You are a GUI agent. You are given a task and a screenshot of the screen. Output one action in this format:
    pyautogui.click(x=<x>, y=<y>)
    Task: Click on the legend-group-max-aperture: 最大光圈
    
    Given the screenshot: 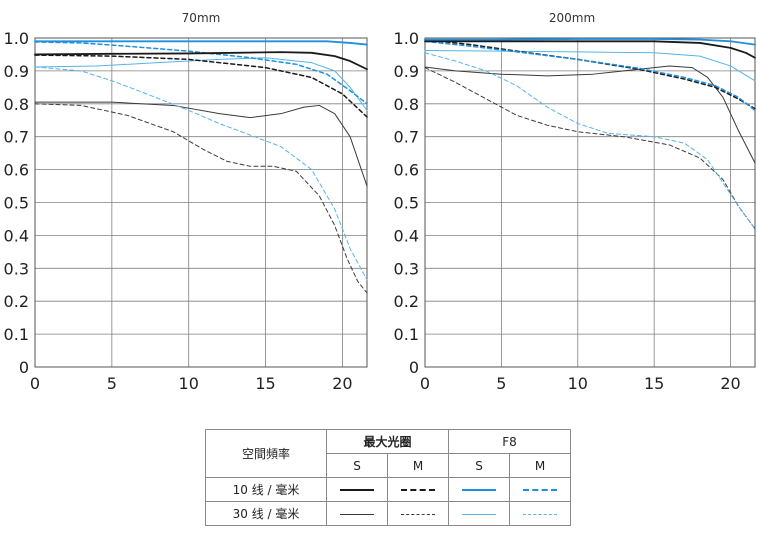 What is the action you would take?
    pyautogui.click(x=387, y=441)
    